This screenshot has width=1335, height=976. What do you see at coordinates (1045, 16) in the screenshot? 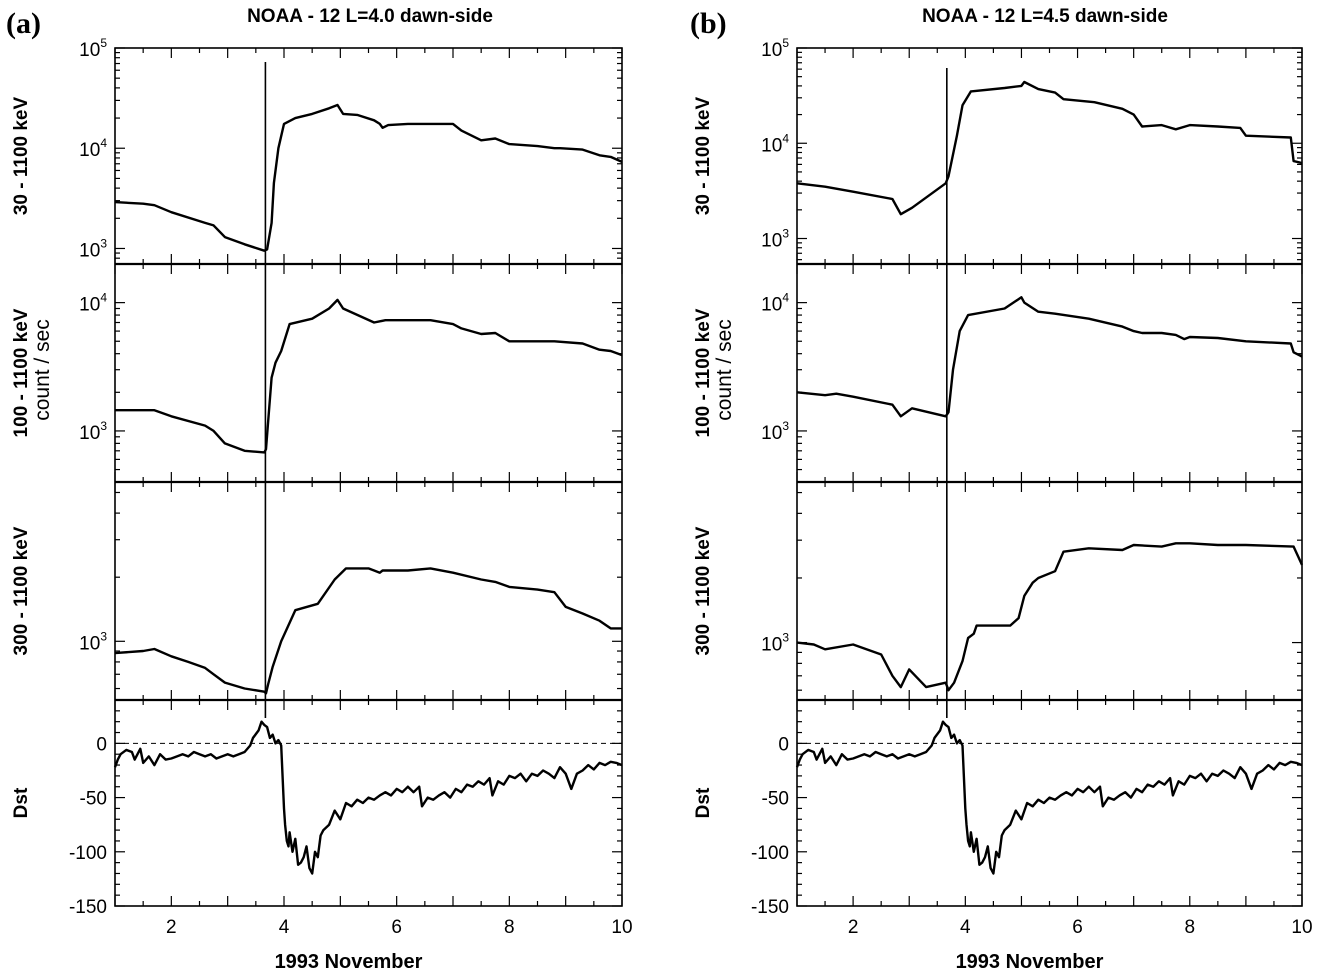
I see `chart-title: NOAA - 12 L=4.5 dawn-side` at bounding box center [1045, 16].